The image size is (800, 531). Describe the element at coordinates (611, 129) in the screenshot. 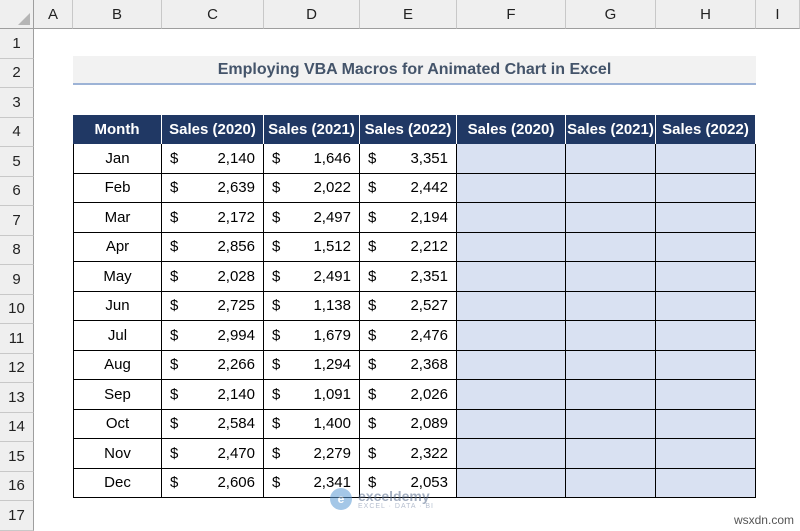

I see `header-sales-5: Sales (2021)` at that location.